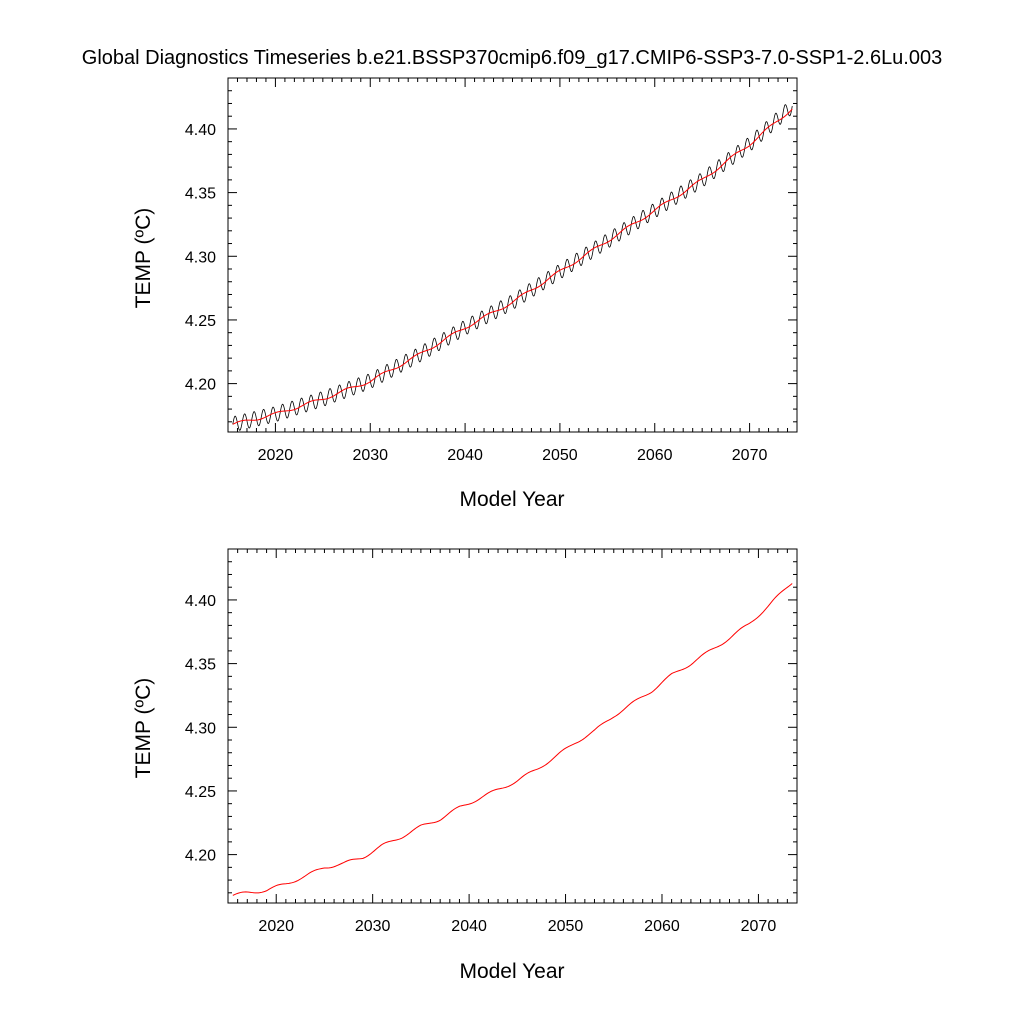 Image resolution: width=1024 pixels, height=1024 pixels. I want to click on top-y-axis-label: TEMP (ºC), so click(143, 258).